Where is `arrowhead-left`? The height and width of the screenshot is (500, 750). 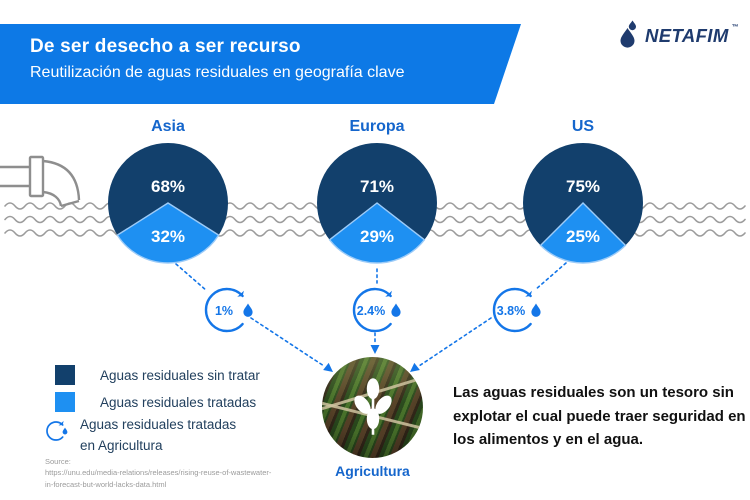
arrowhead-left is located at coordinates (328, 367).